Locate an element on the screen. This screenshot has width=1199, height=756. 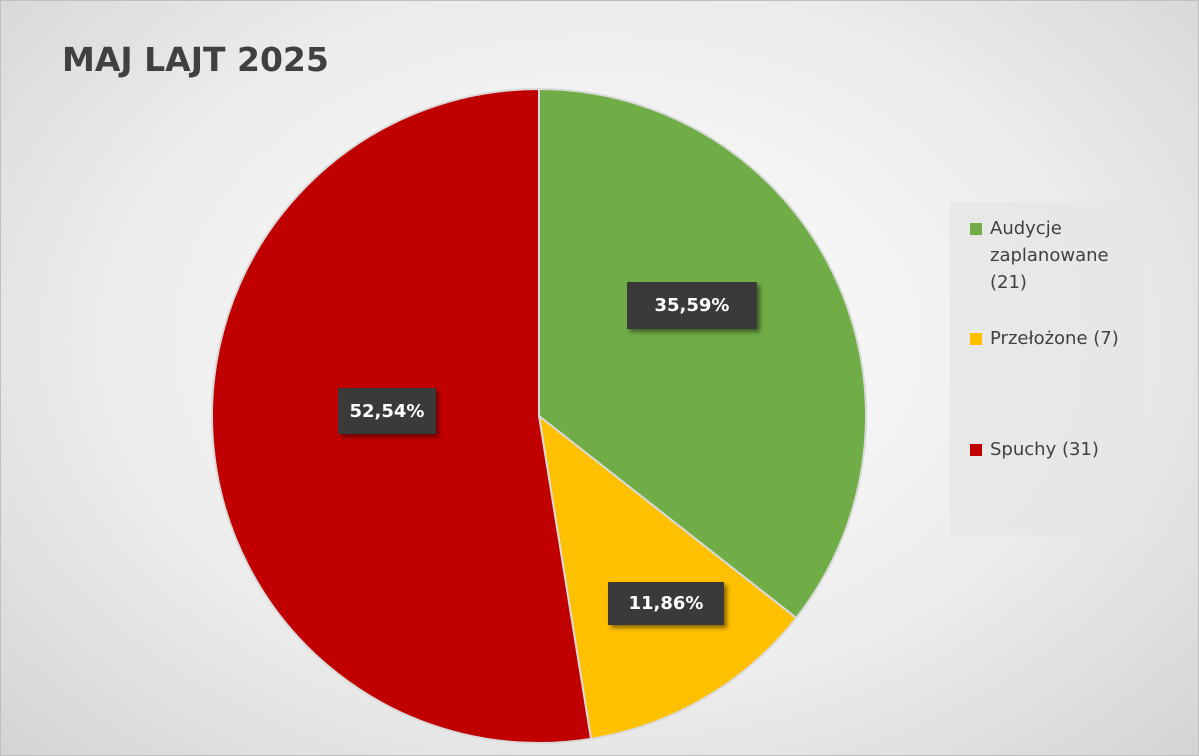
chart-title: MAJ LAJT 2025 is located at coordinates (195, 59).